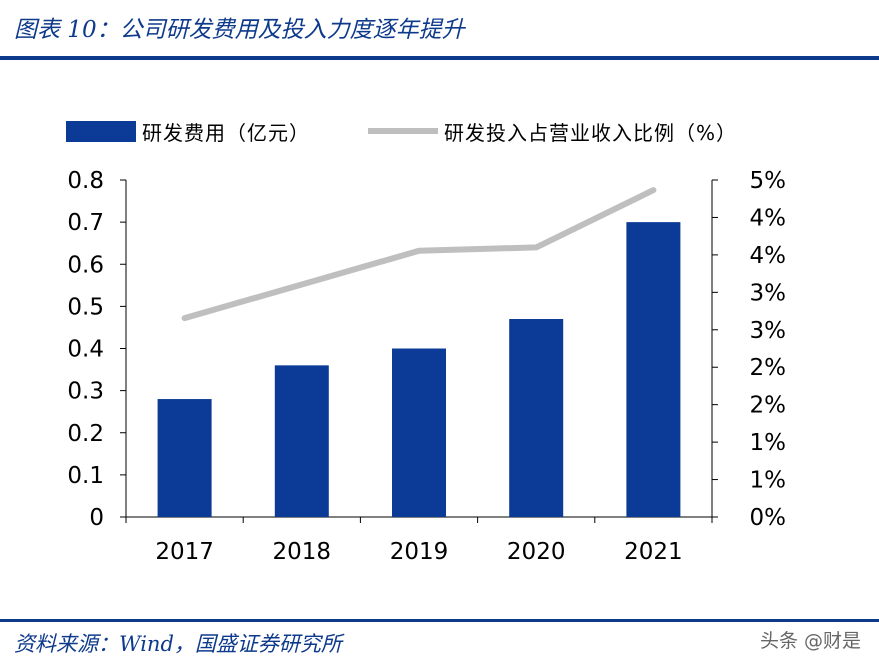  I want to click on x-tick-label: 2017, so click(184, 552).